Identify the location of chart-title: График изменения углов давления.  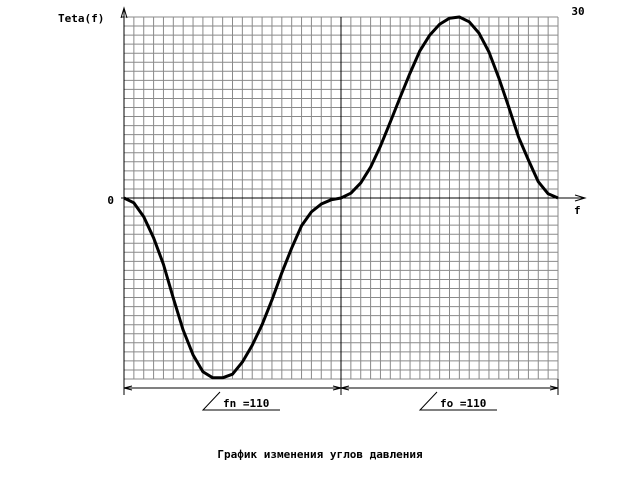
(319, 454).